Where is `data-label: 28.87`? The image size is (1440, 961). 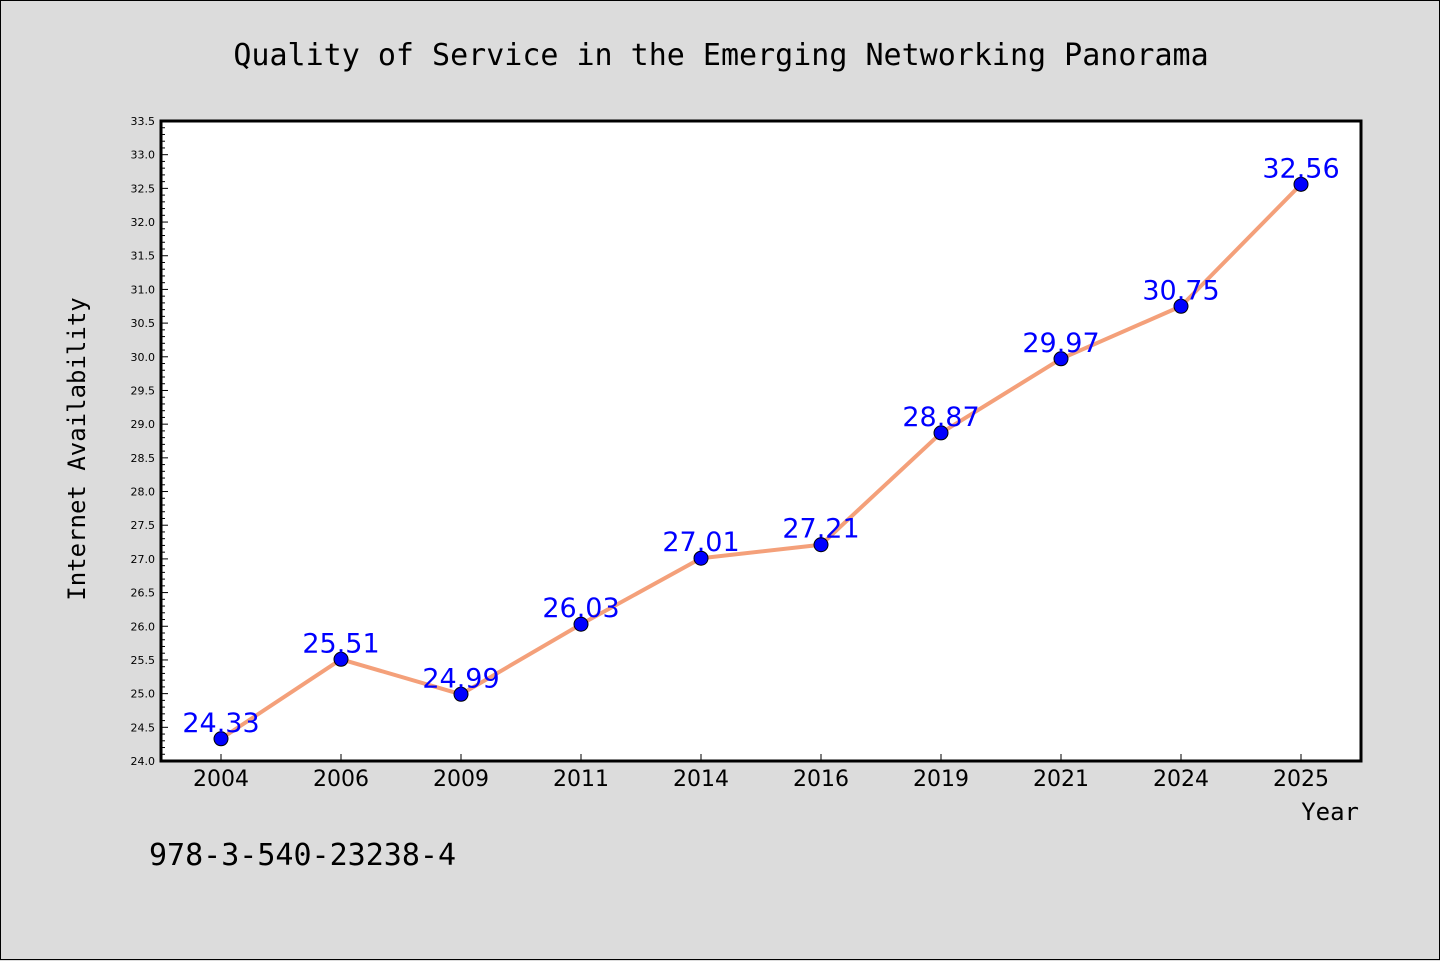
data-label: 28.87 is located at coordinates (940, 417).